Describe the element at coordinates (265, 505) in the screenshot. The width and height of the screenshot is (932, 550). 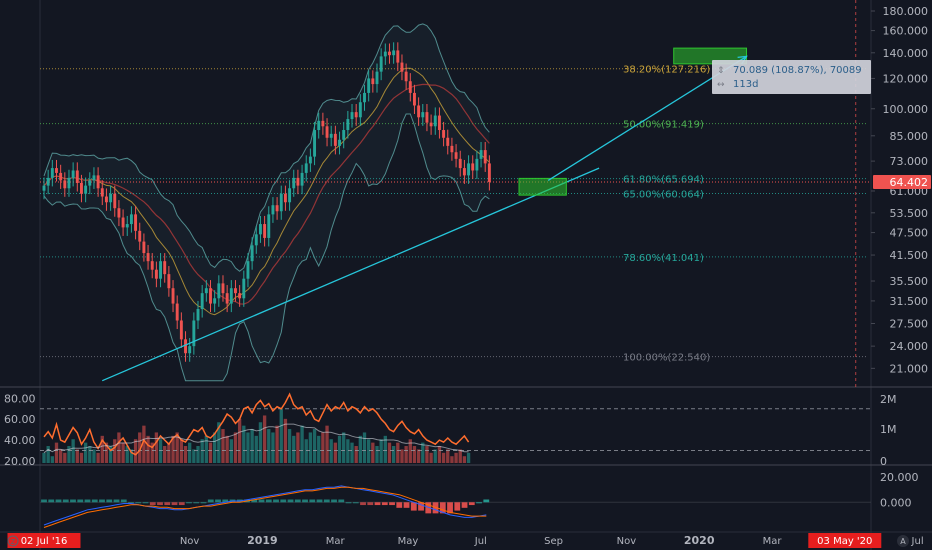
I see `macd-line` at that location.